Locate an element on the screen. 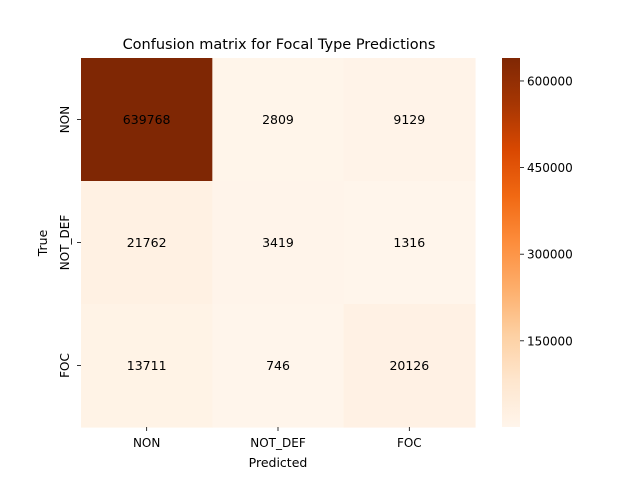 This screenshot has width=640, height=480. x-axis-label: Predicted is located at coordinates (278, 462).